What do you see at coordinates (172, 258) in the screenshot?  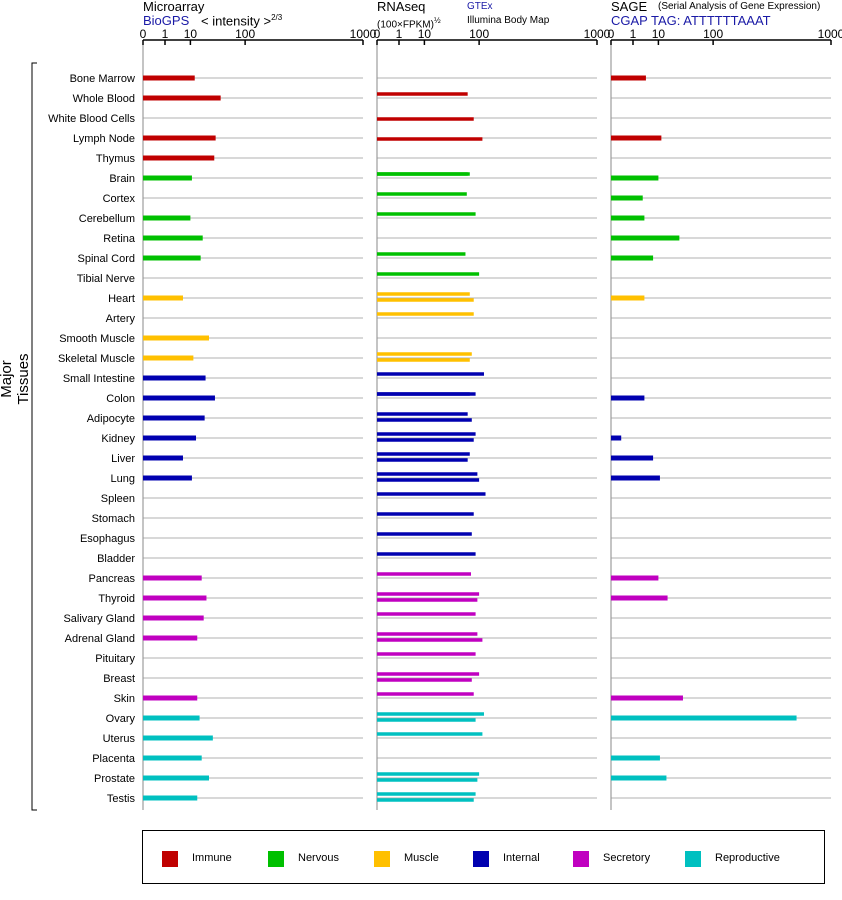 I see `bar-microarray-spinal-cord` at bounding box center [172, 258].